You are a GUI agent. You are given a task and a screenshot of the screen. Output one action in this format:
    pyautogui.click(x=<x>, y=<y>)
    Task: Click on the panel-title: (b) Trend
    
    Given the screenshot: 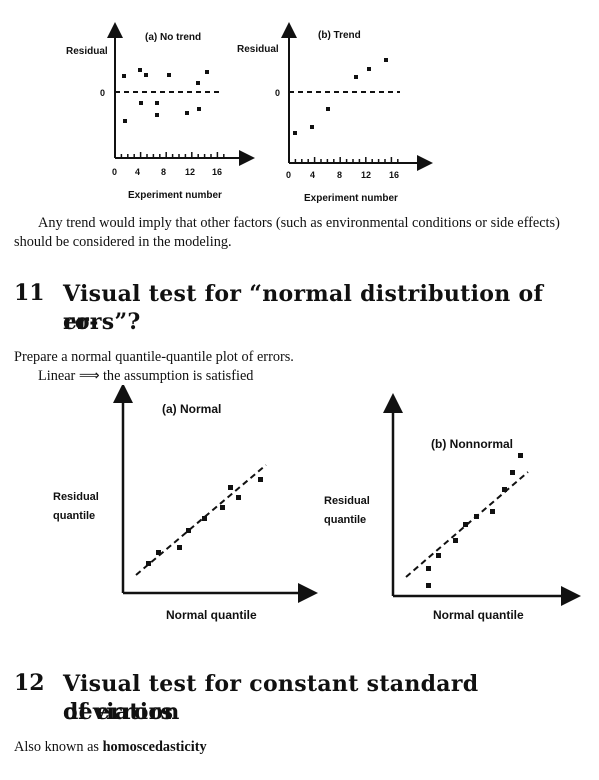 What is the action you would take?
    pyautogui.click(x=339, y=35)
    